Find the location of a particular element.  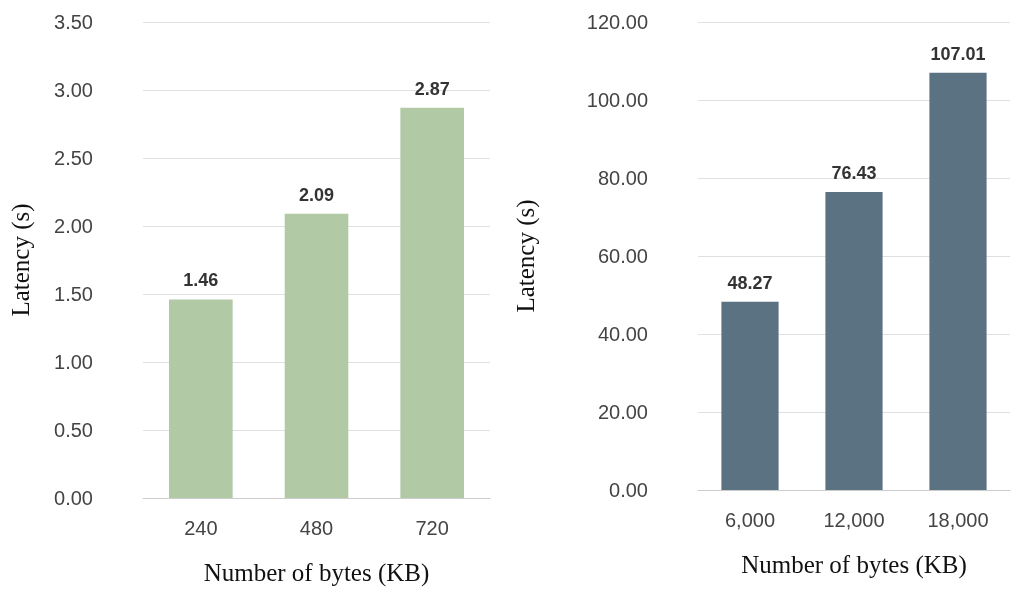

y-tick-label: 3.50 is located at coordinates (73, 22).